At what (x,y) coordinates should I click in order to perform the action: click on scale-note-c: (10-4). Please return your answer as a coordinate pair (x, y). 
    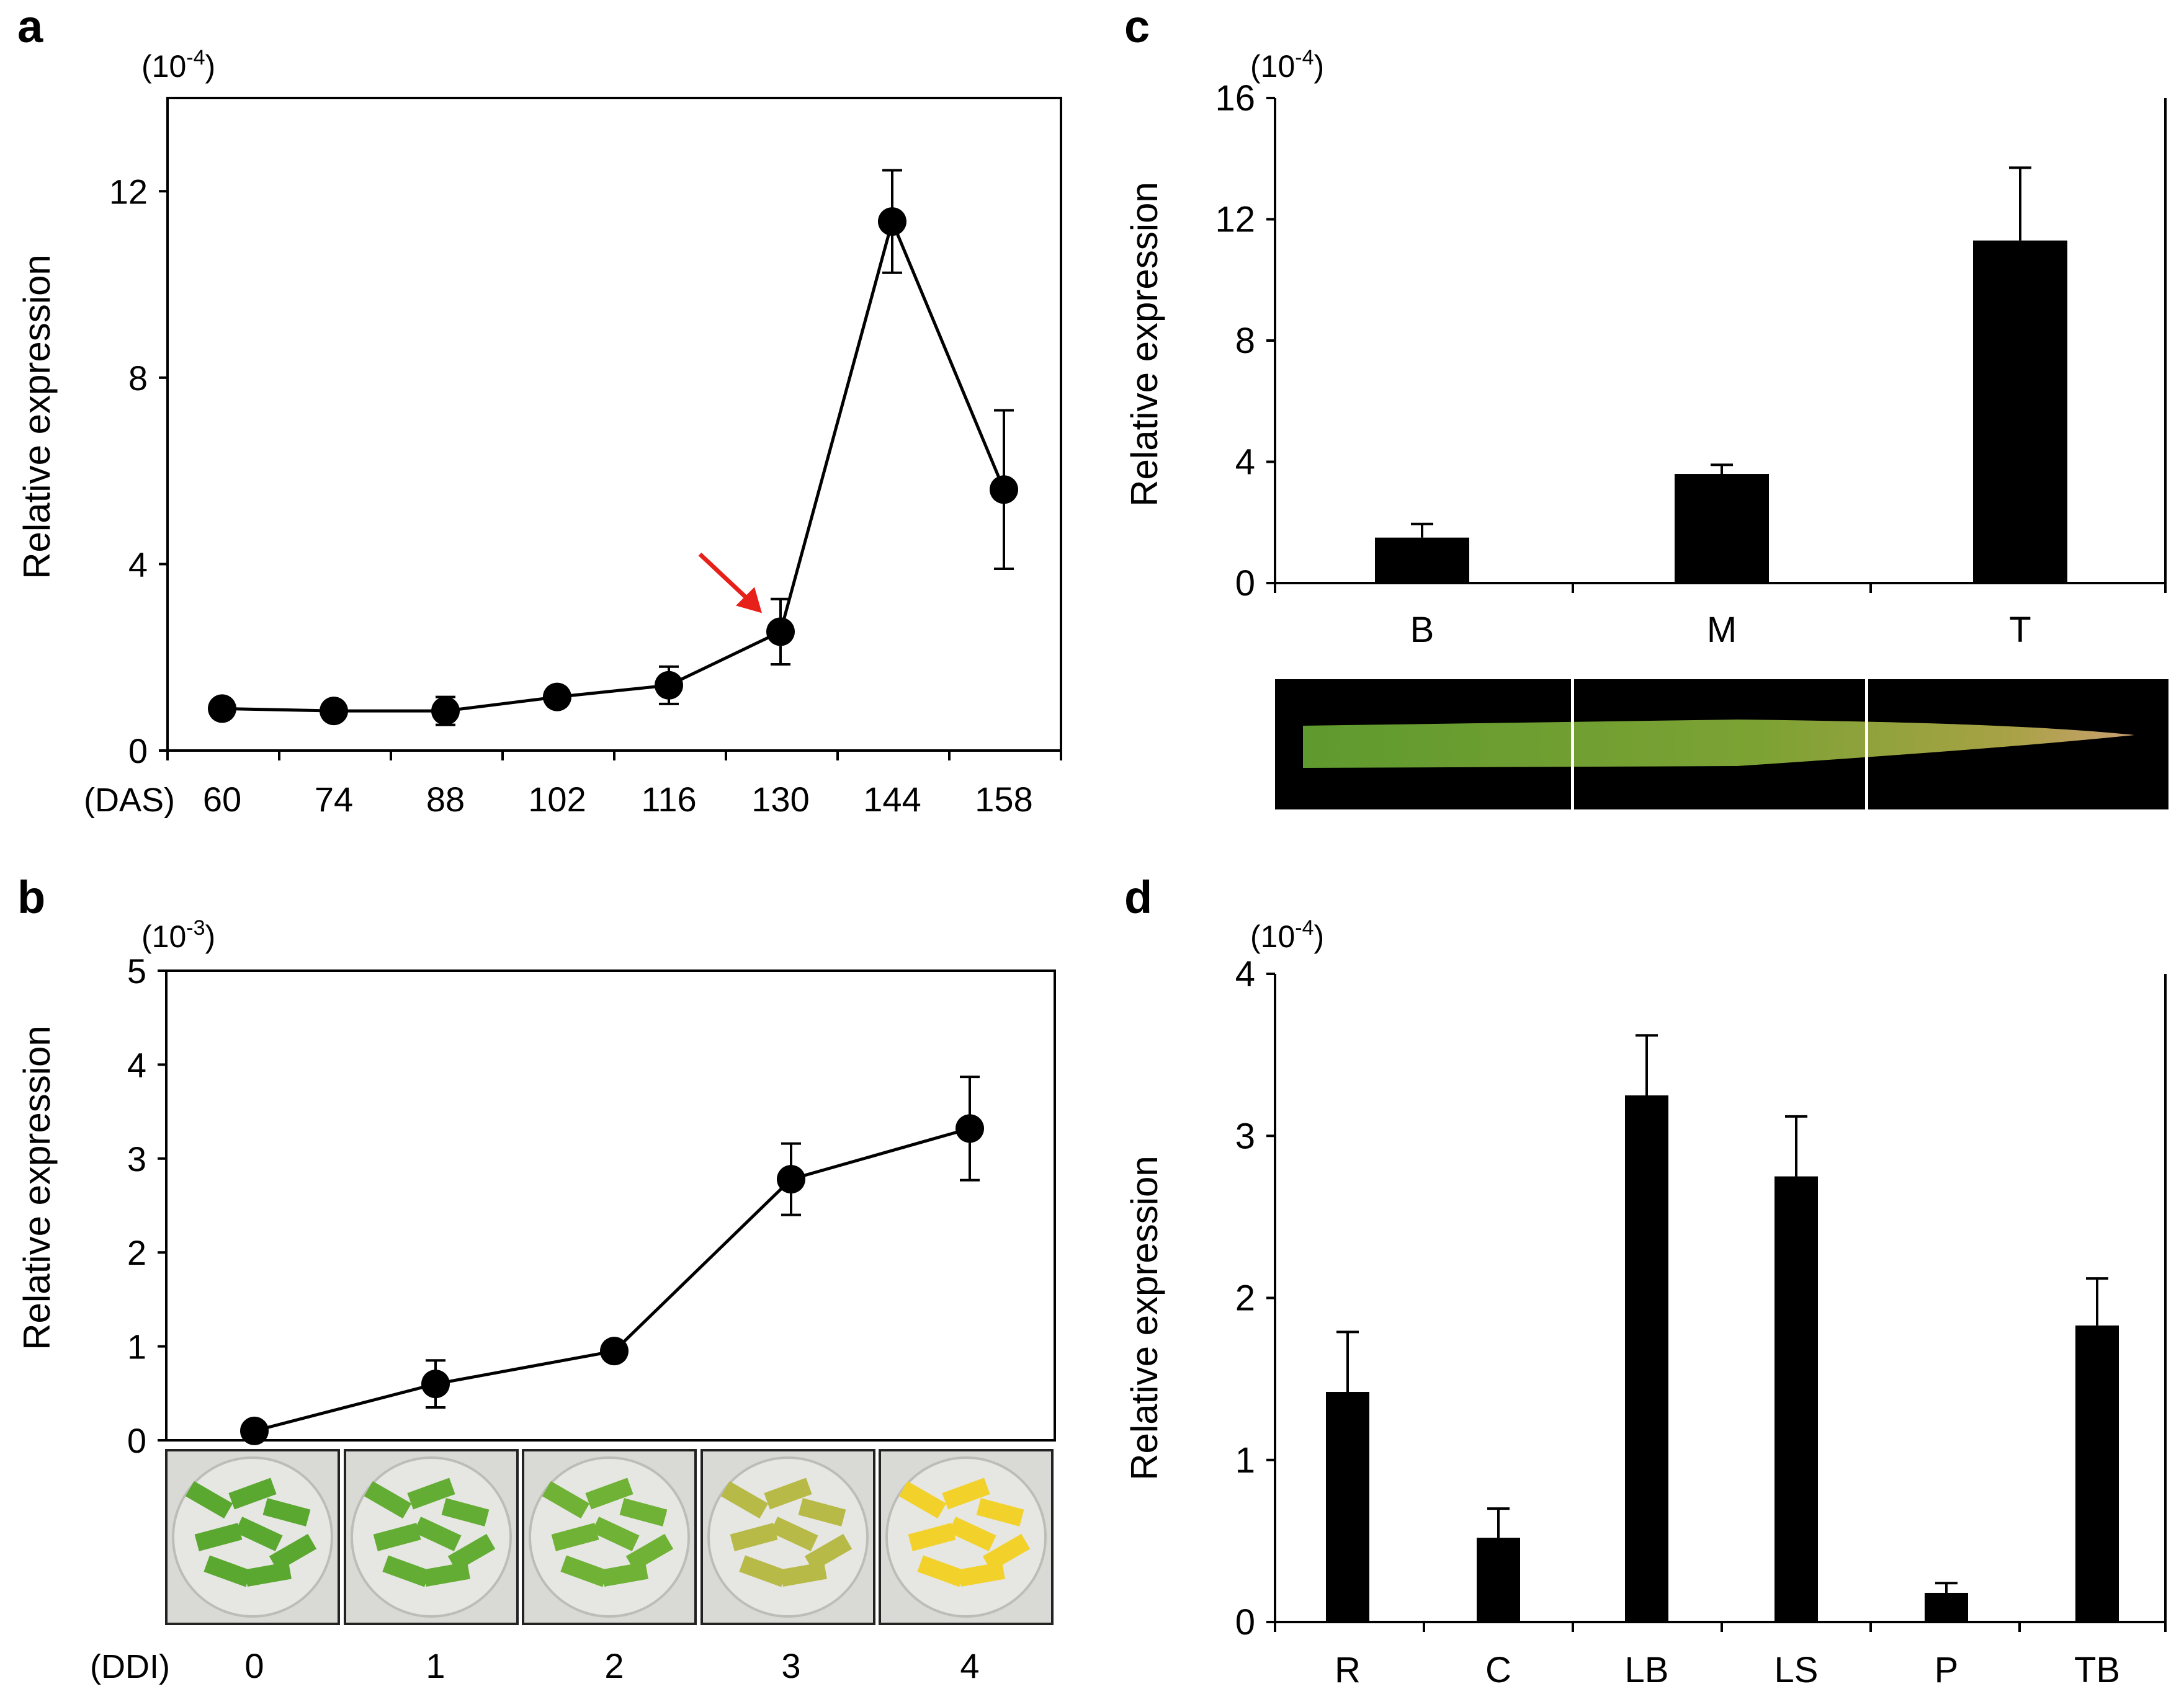
    Looking at the image, I should click on (1287, 65).